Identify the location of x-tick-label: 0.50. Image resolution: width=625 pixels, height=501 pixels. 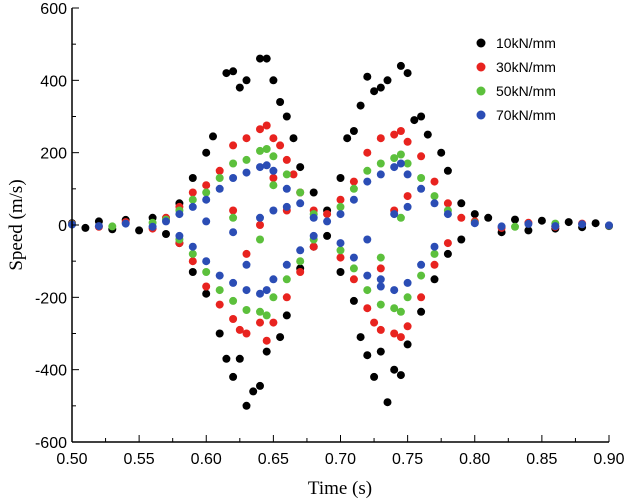
(71, 459).